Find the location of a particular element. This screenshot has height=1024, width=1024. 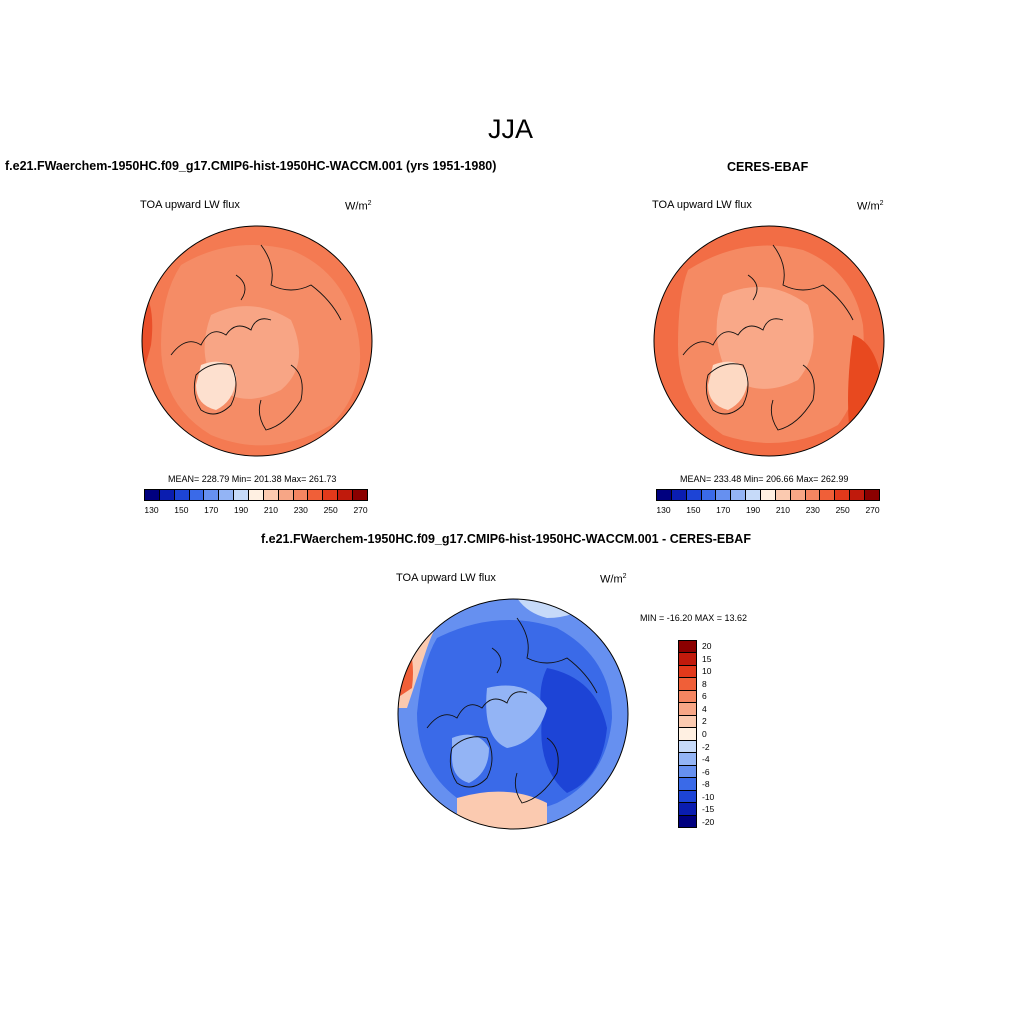

colorbar-label: -15 is located at coordinates (708, 809).